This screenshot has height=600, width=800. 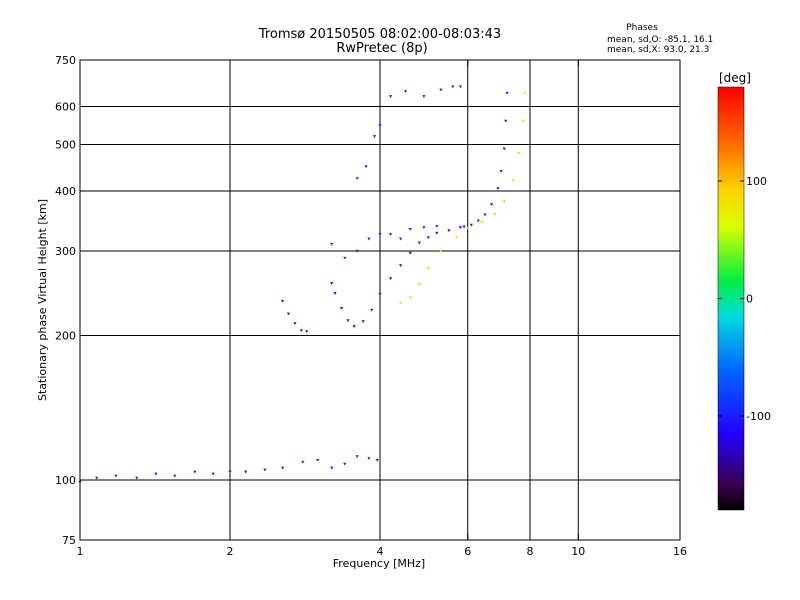 I want to click on y-axis-label: Stationary phase Virtual Height [km], so click(x=42, y=300).